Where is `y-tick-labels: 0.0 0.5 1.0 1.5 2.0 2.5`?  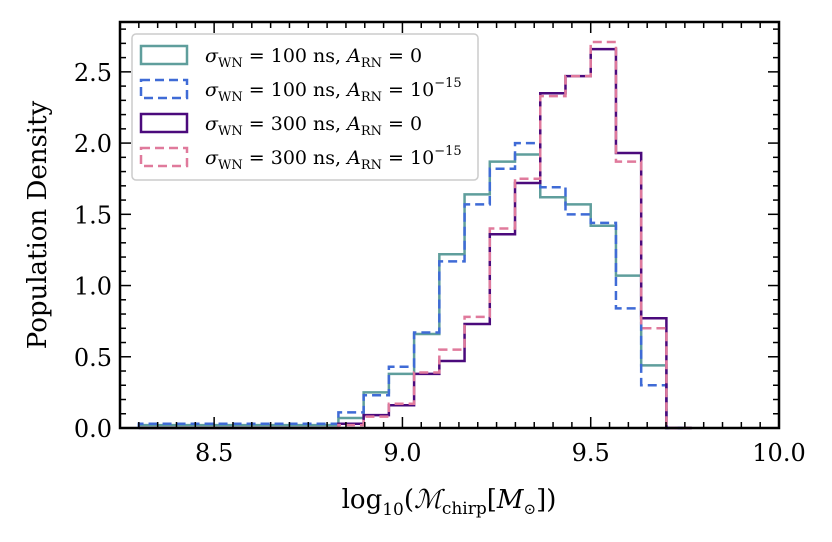
y-tick-labels: 0.0 0.5 1.0 1.5 2.0 2.5 is located at coordinates (93, 251).